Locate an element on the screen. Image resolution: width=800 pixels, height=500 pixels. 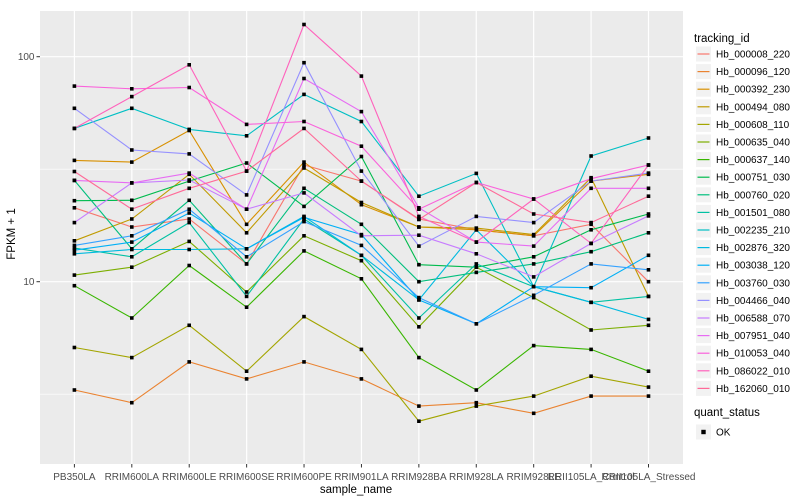
legend-entry-Hb_000096_120: Hb_000096_120 is located at coordinates (743, 72).